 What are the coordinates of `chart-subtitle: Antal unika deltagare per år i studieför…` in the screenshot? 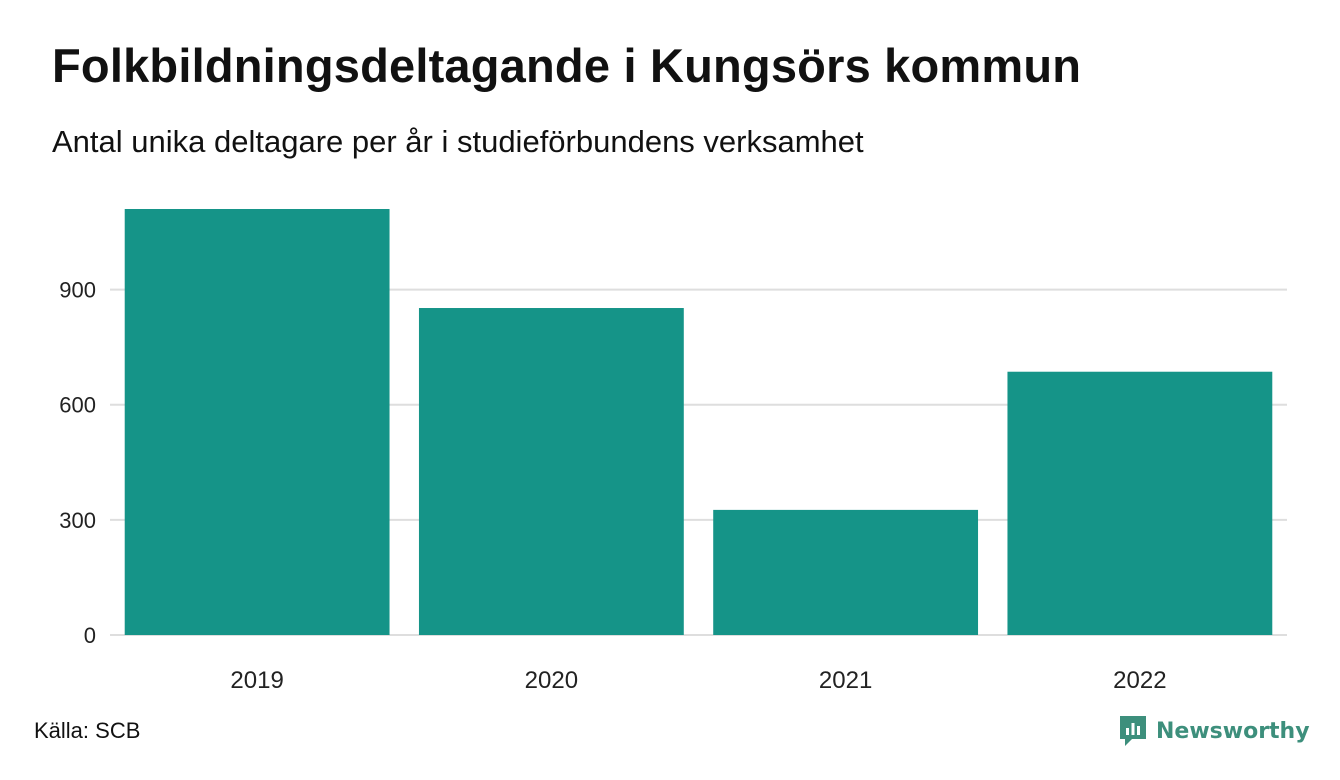 It's located at (458, 141).